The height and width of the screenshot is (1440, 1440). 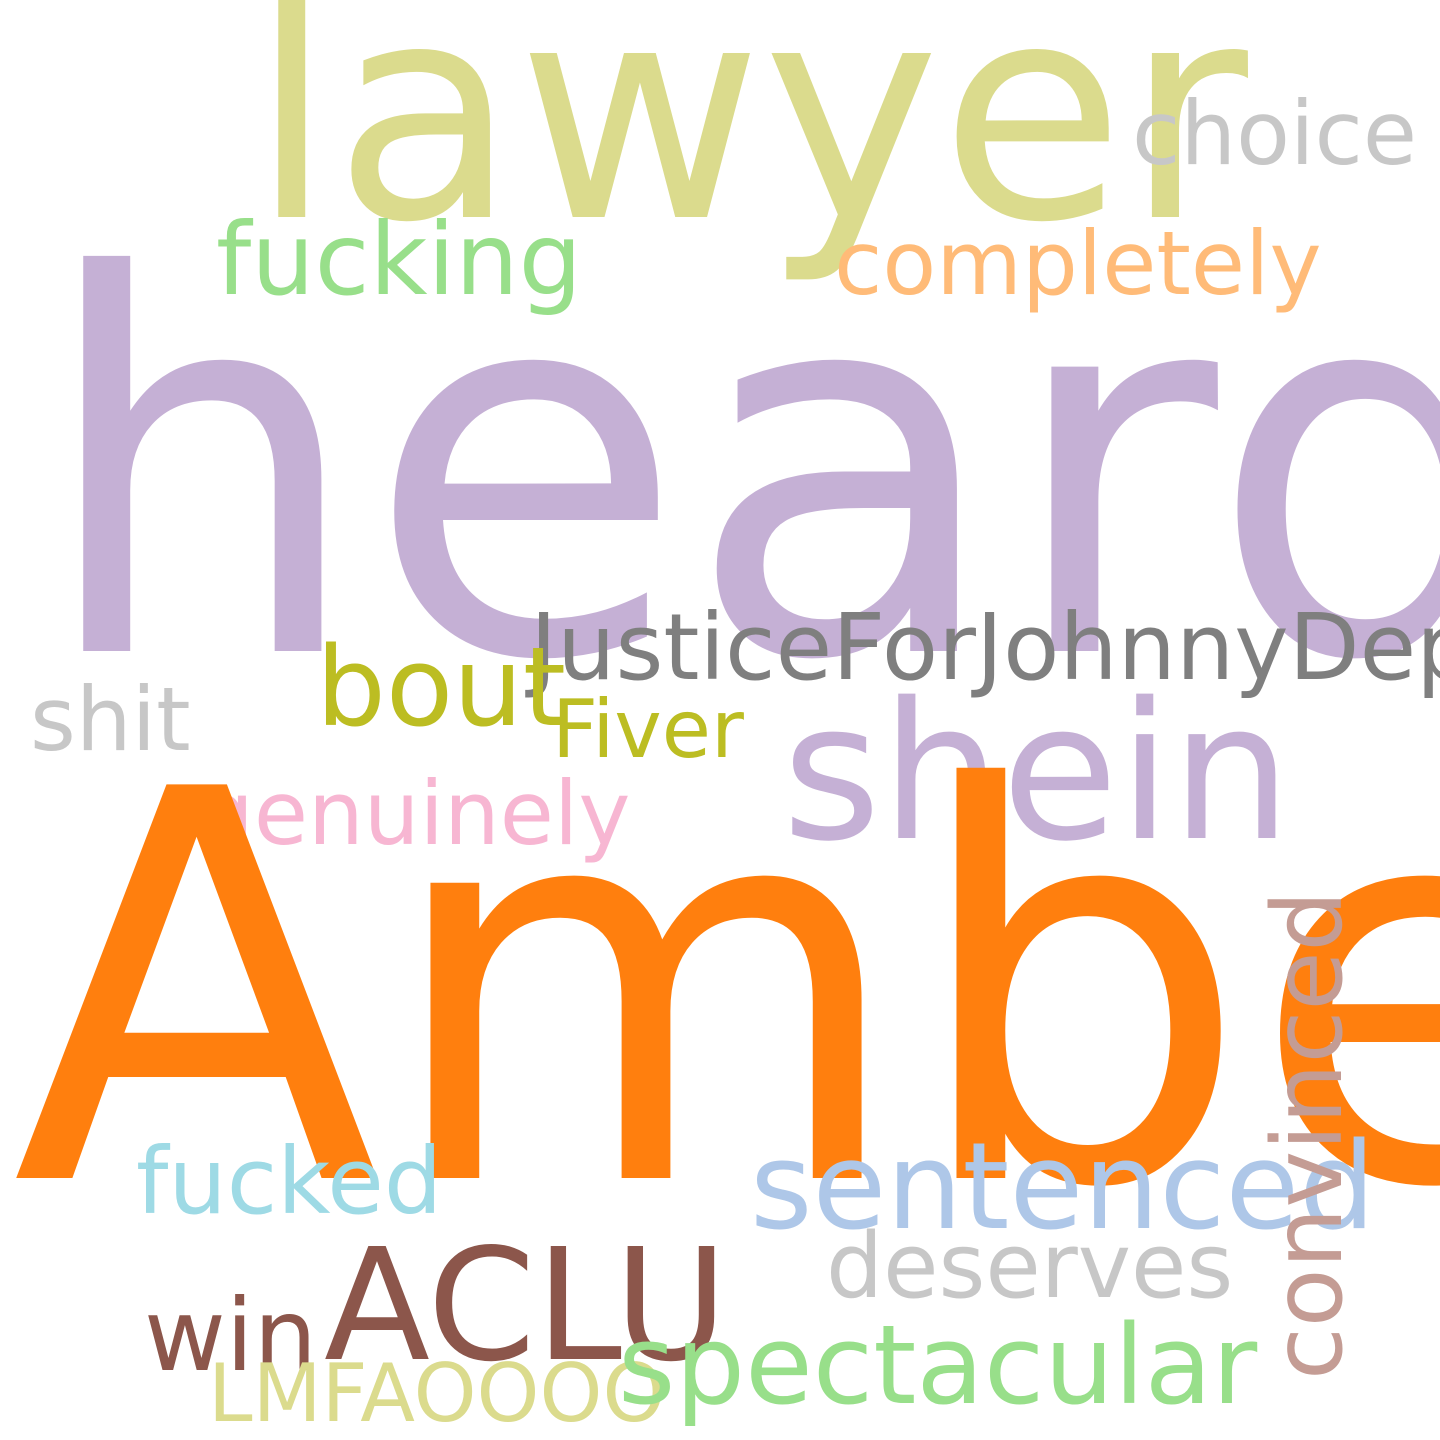 I want to click on word-choice: choice, so click(x=1274, y=133).